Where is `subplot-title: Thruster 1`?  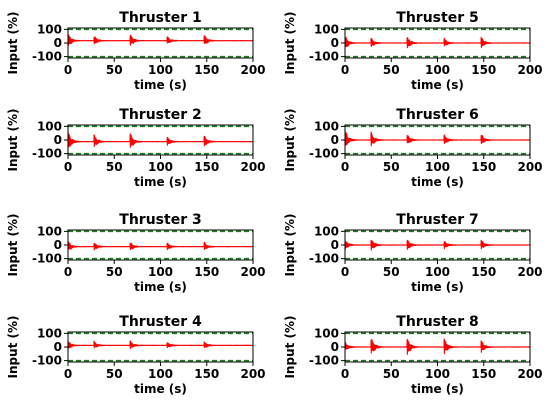
subplot-title: Thruster 1 is located at coordinates (160, 18).